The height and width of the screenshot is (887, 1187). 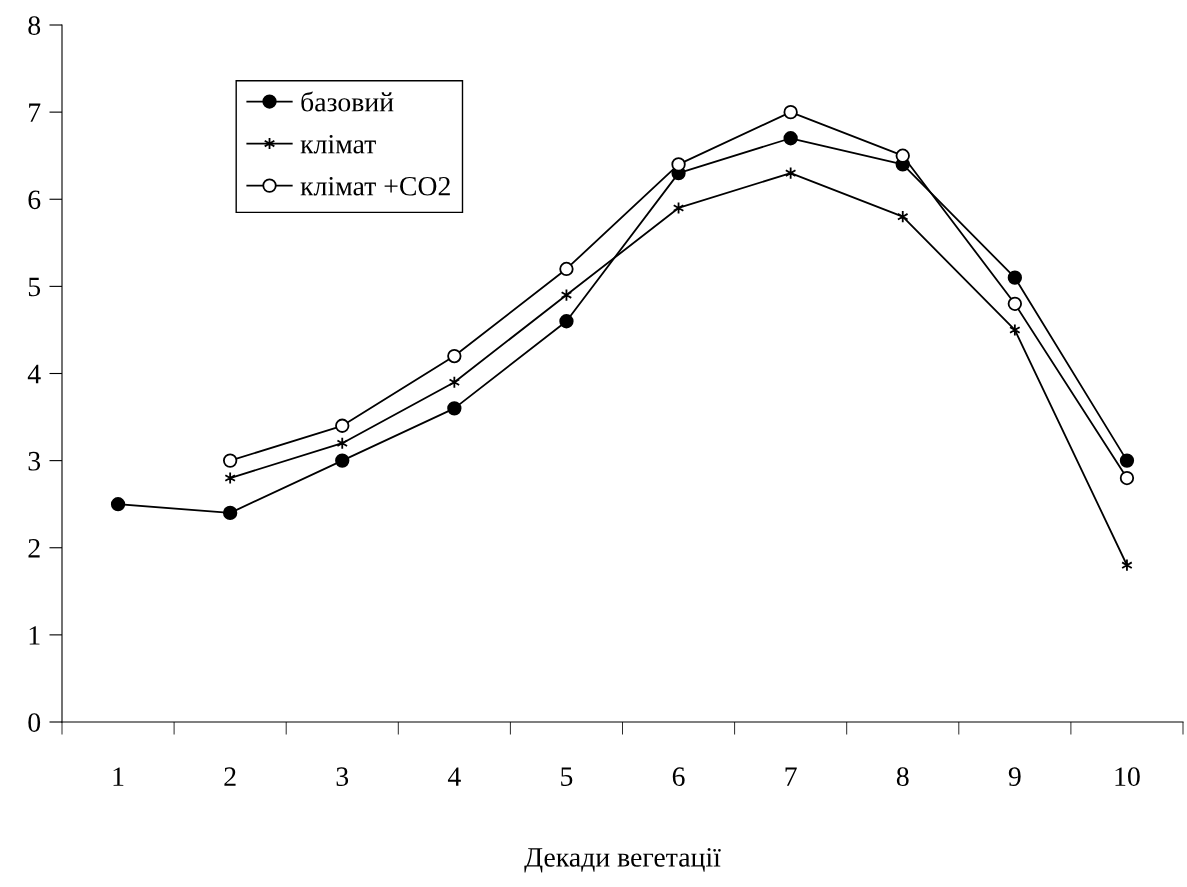 I want to click on y-tick-label: 2, so click(x=34, y=548).